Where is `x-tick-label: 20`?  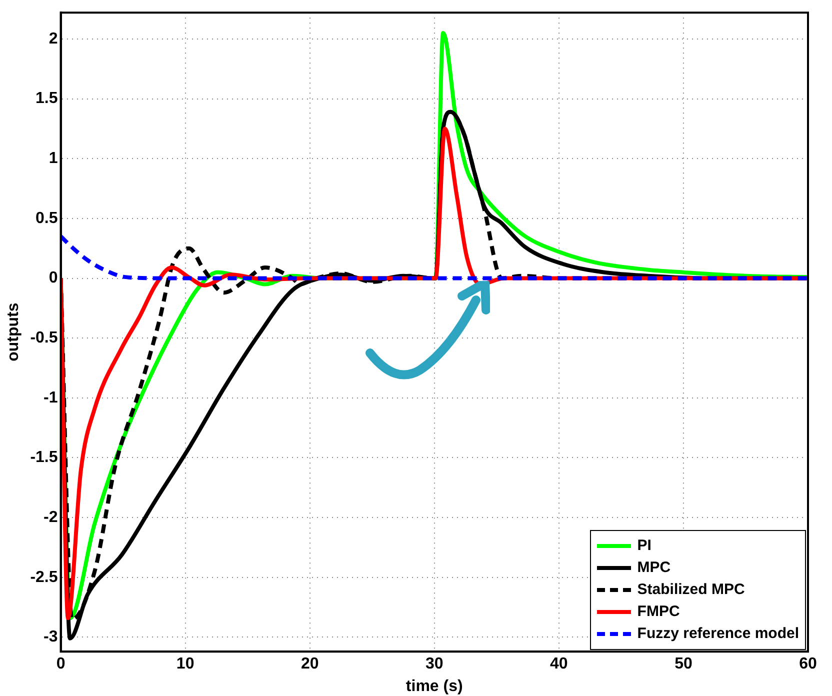 x-tick-label: 20 is located at coordinates (309, 664).